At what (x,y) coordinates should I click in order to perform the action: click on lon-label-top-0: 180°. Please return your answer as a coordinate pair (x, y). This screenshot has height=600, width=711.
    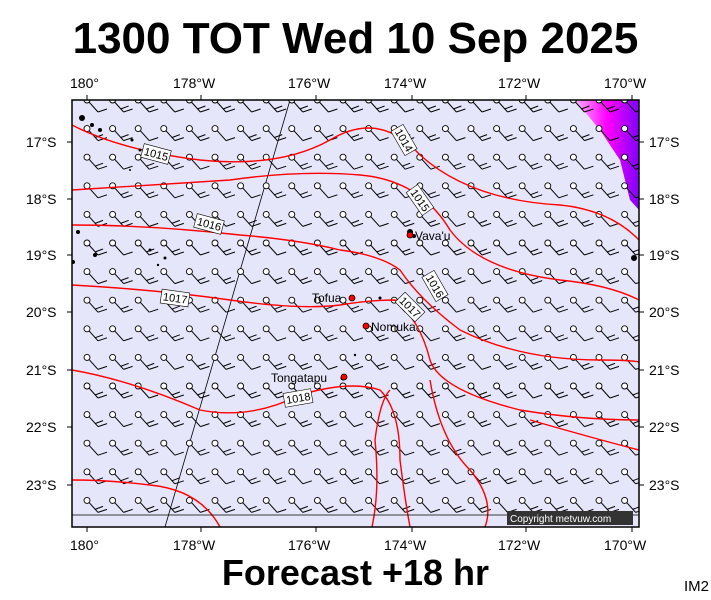
    Looking at the image, I should click on (84, 83).